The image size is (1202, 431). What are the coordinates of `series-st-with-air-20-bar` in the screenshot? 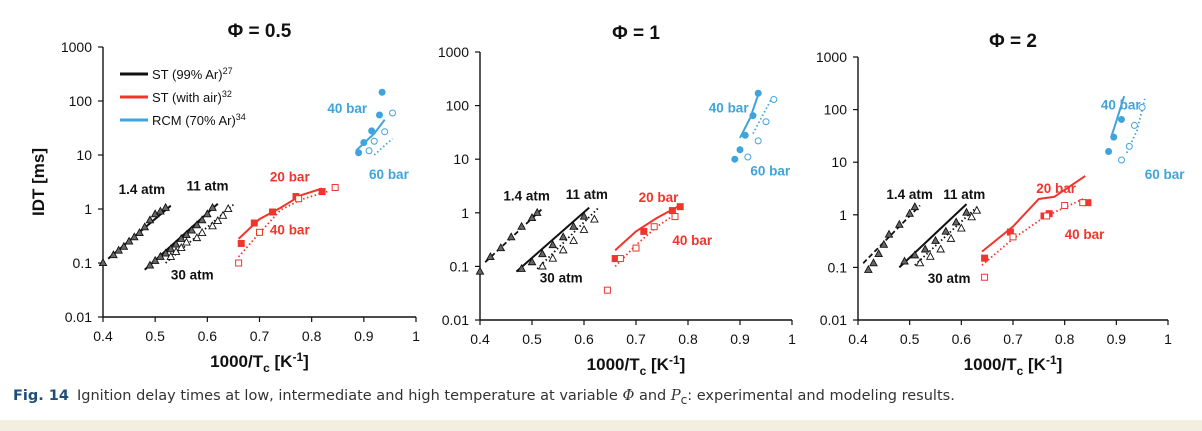 It's located at (281, 217).